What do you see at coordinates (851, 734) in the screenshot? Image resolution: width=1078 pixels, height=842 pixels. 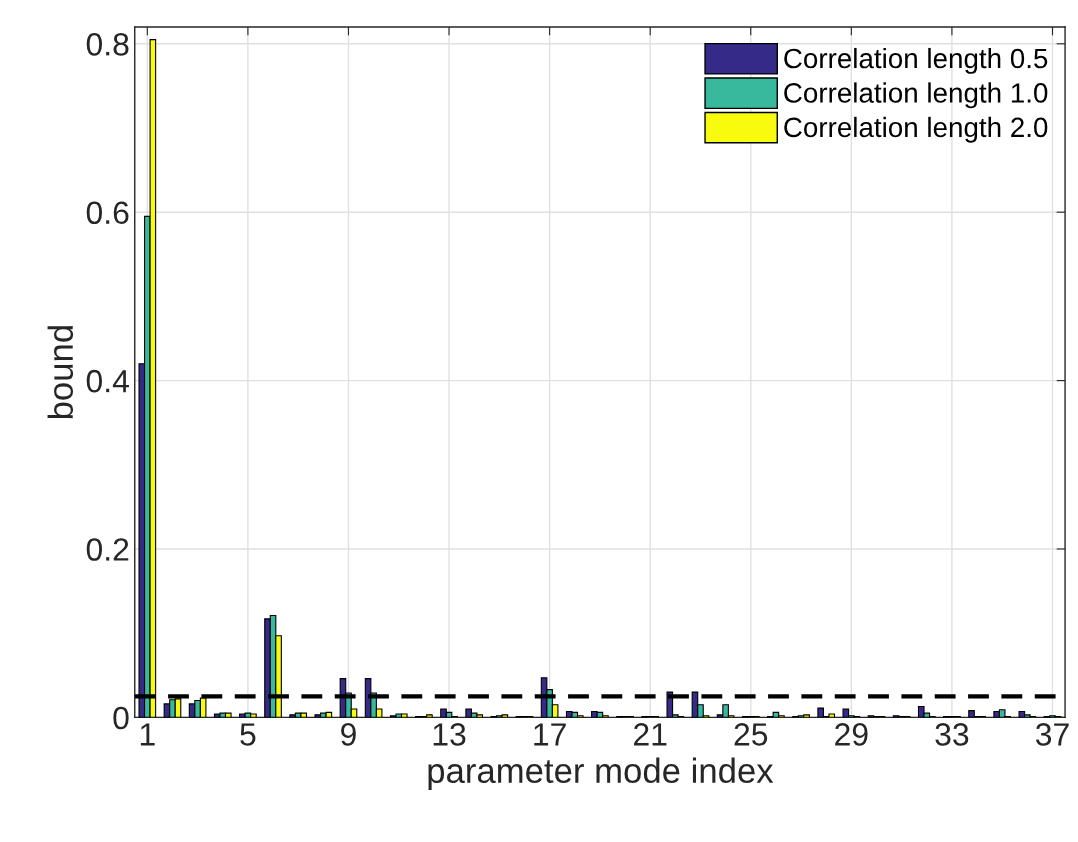 I see `x-tick-label: 29` at bounding box center [851, 734].